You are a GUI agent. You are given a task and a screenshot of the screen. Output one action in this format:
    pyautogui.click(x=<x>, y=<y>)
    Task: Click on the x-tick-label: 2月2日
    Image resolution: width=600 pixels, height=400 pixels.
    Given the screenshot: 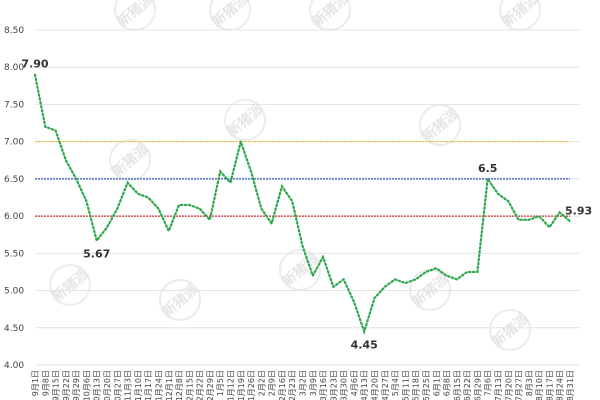 What is the action you would take?
    pyautogui.click(x=261, y=383)
    